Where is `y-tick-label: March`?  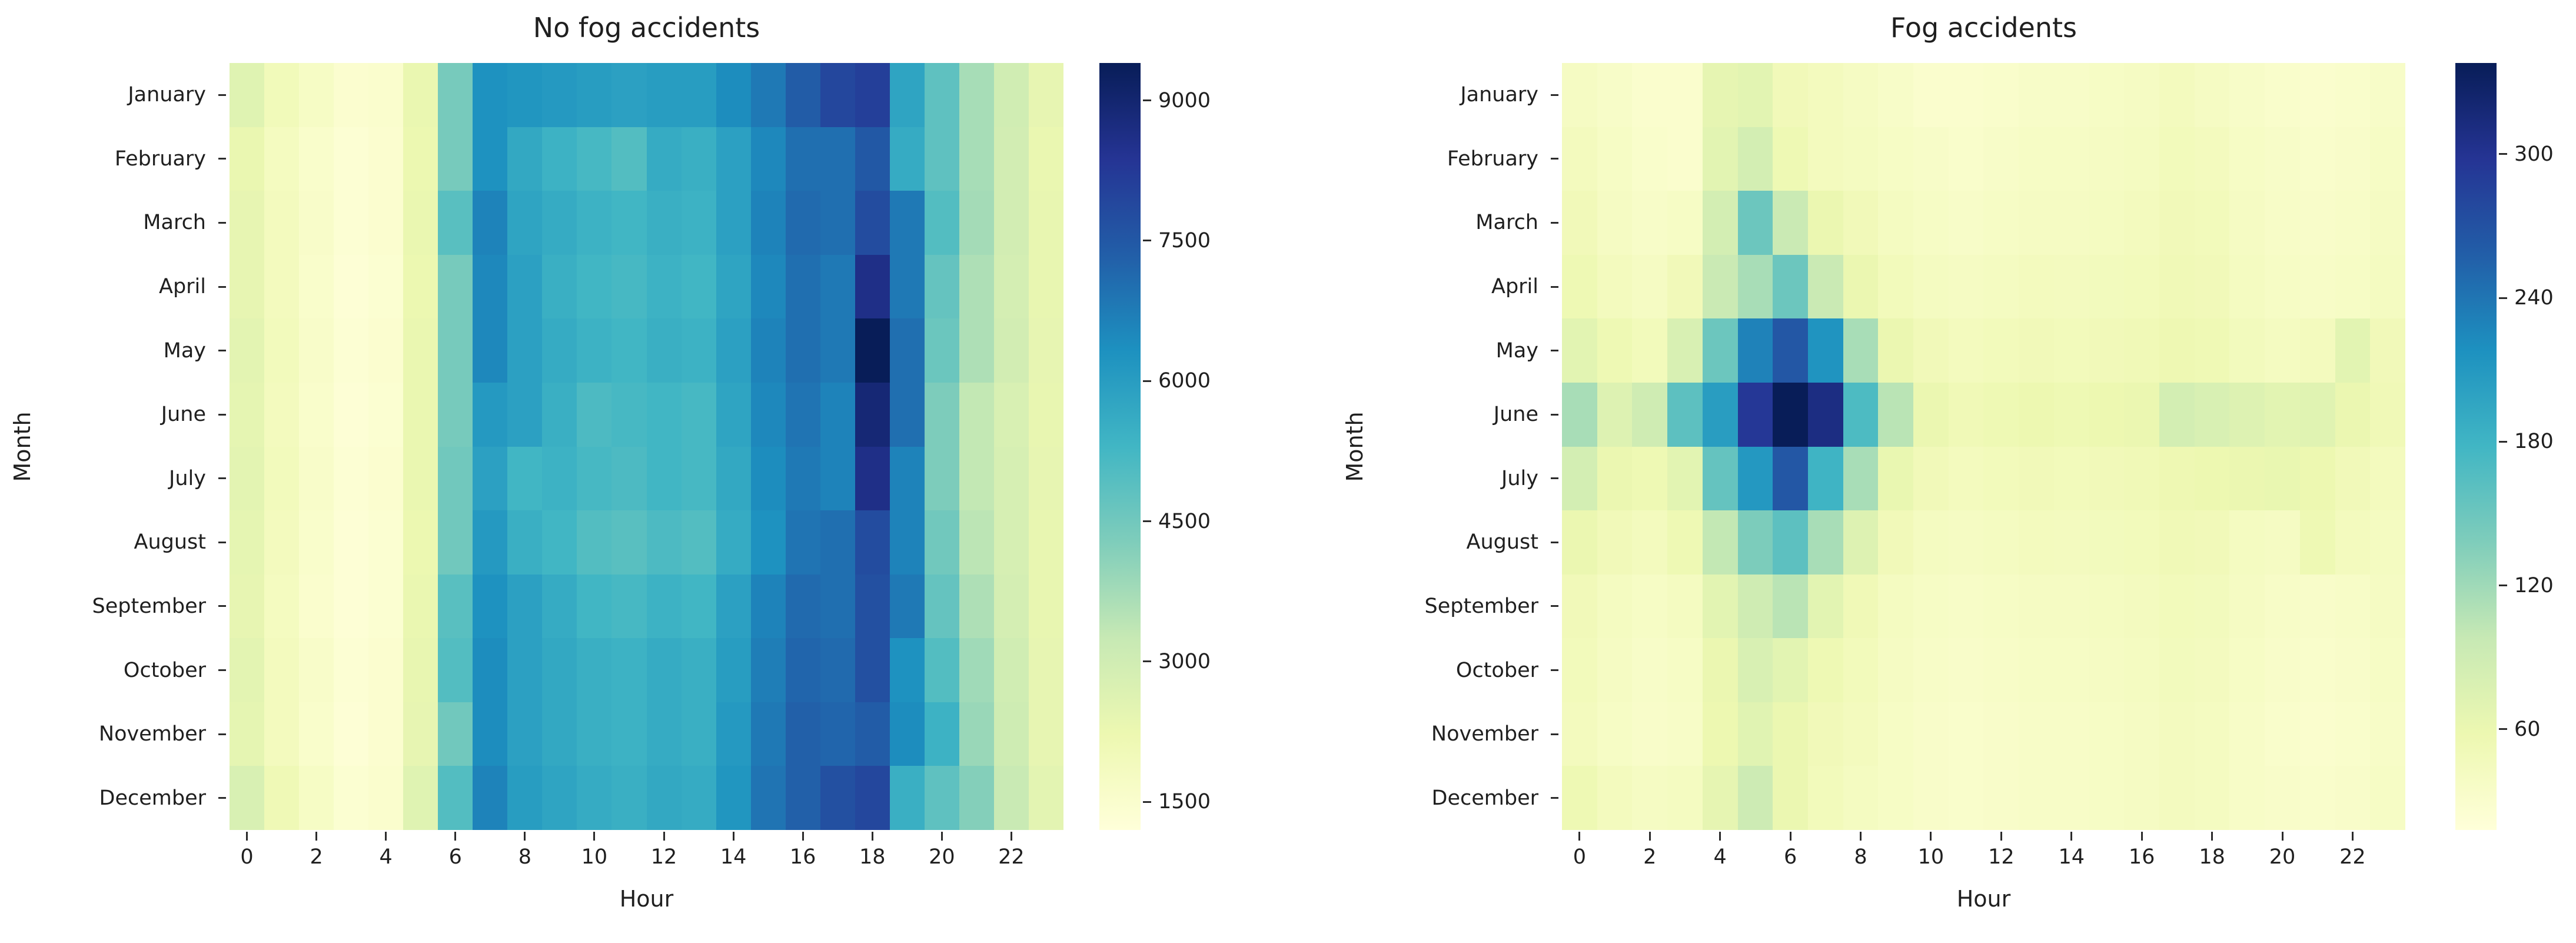 y-tick-label: March is located at coordinates (1506, 223).